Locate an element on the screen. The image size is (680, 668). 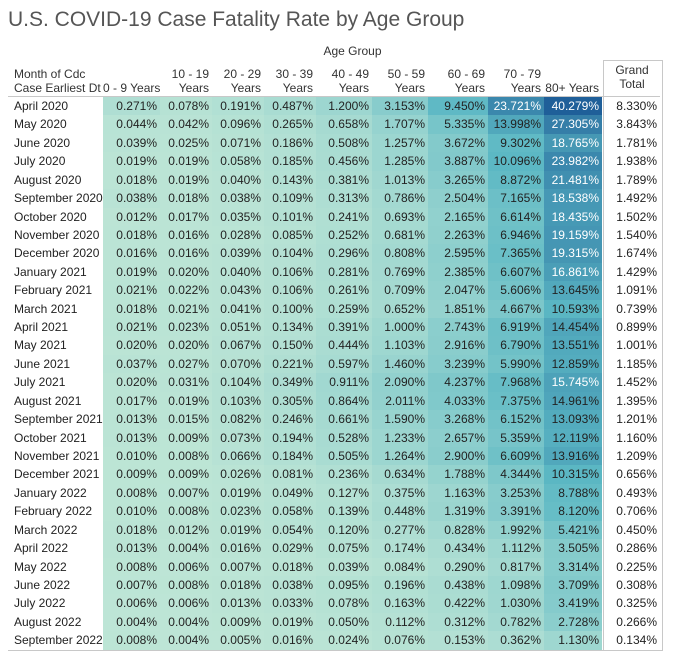
row-label: August 2022 is located at coordinates (48, 621).